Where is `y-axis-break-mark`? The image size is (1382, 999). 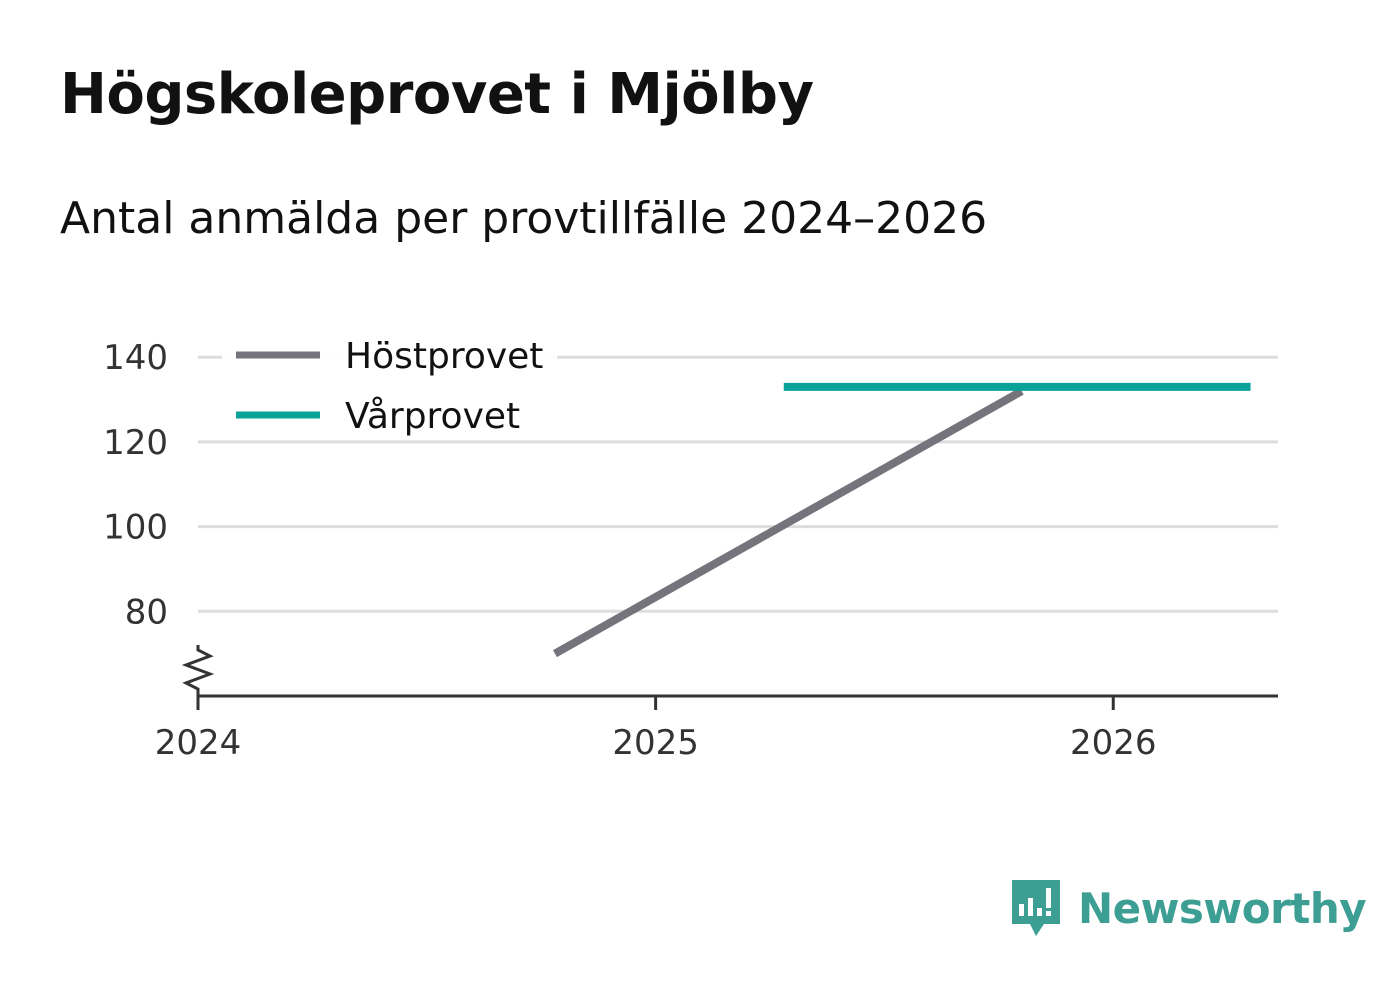 y-axis-break-mark is located at coordinates (198, 670).